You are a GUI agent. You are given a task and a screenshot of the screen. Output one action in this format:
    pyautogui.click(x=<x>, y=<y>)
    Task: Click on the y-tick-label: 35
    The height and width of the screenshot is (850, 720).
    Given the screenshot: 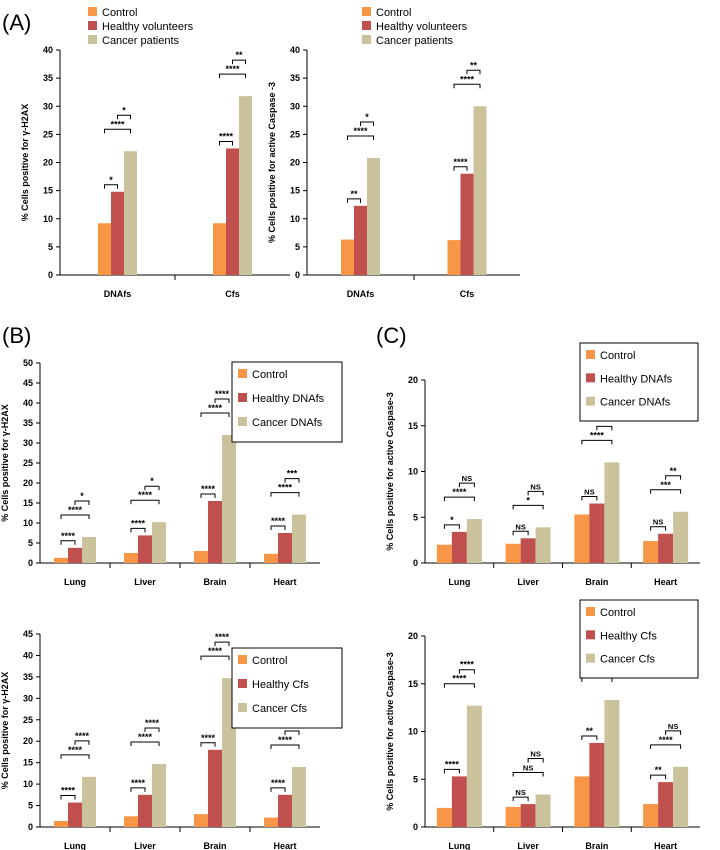 What is the action you would take?
    pyautogui.click(x=28, y=677)
    